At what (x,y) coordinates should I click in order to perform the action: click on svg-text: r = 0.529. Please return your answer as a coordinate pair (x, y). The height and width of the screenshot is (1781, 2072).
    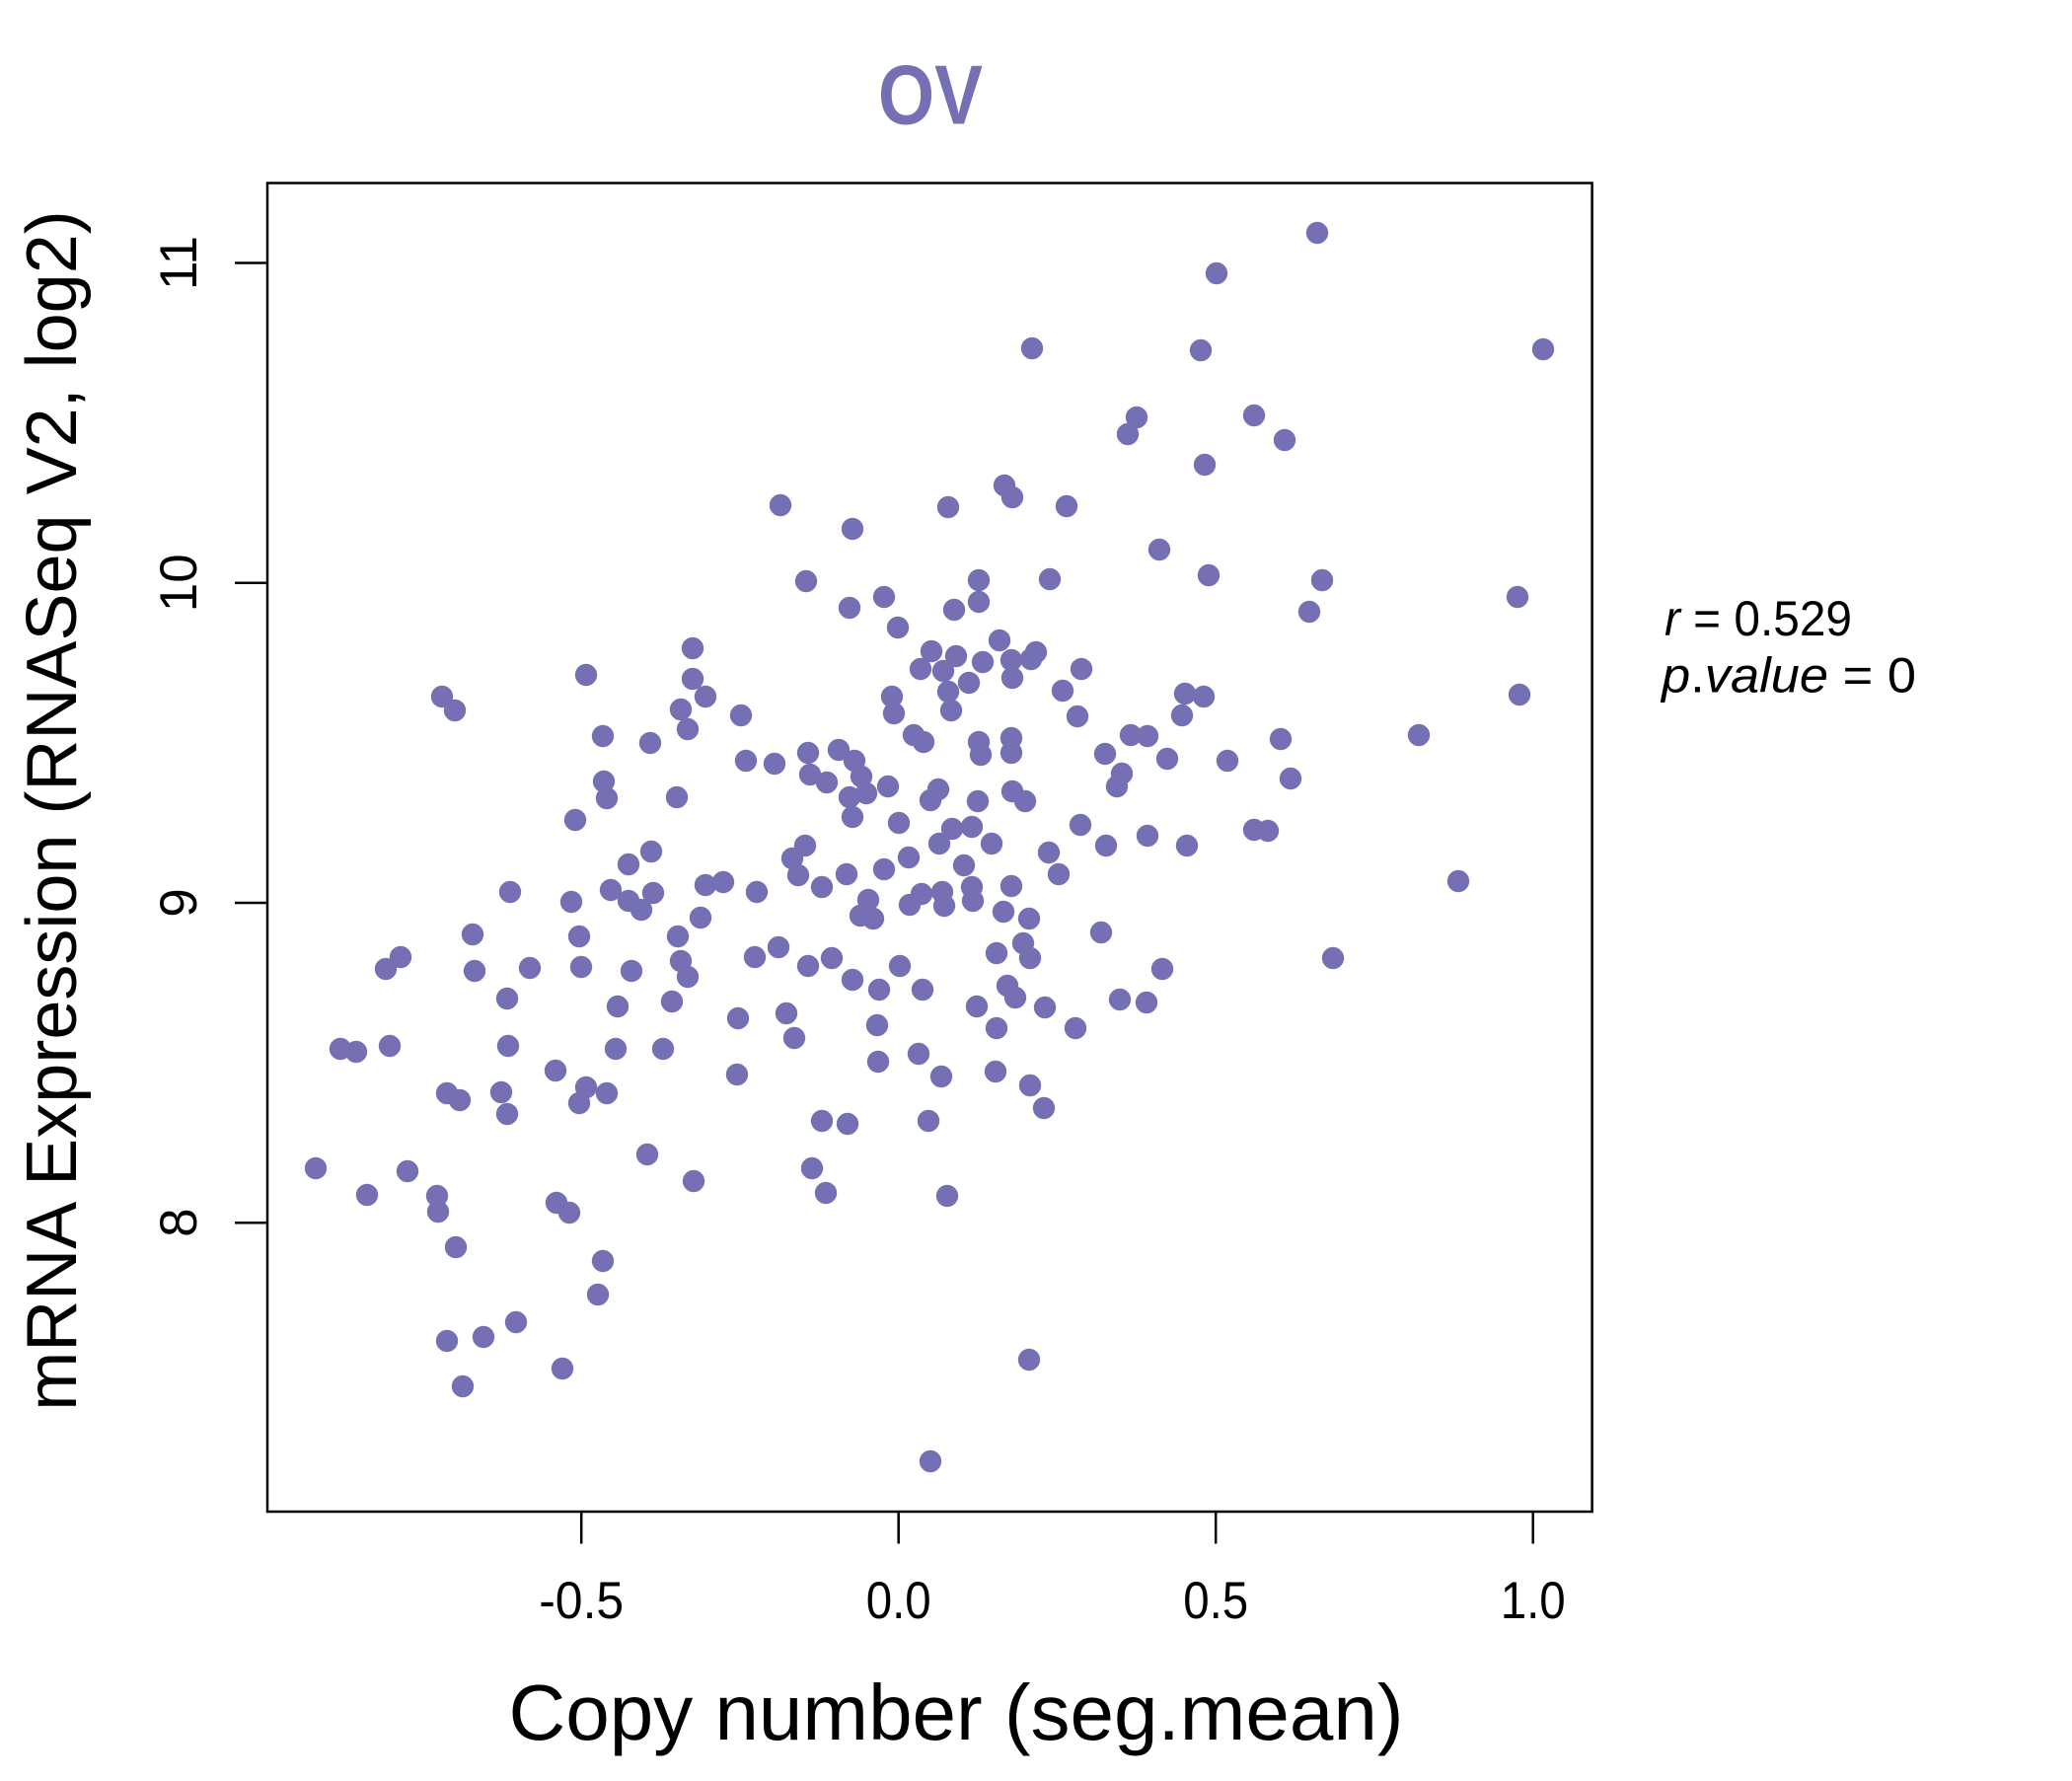
    Looking at the image, I should click on (1759, 618).